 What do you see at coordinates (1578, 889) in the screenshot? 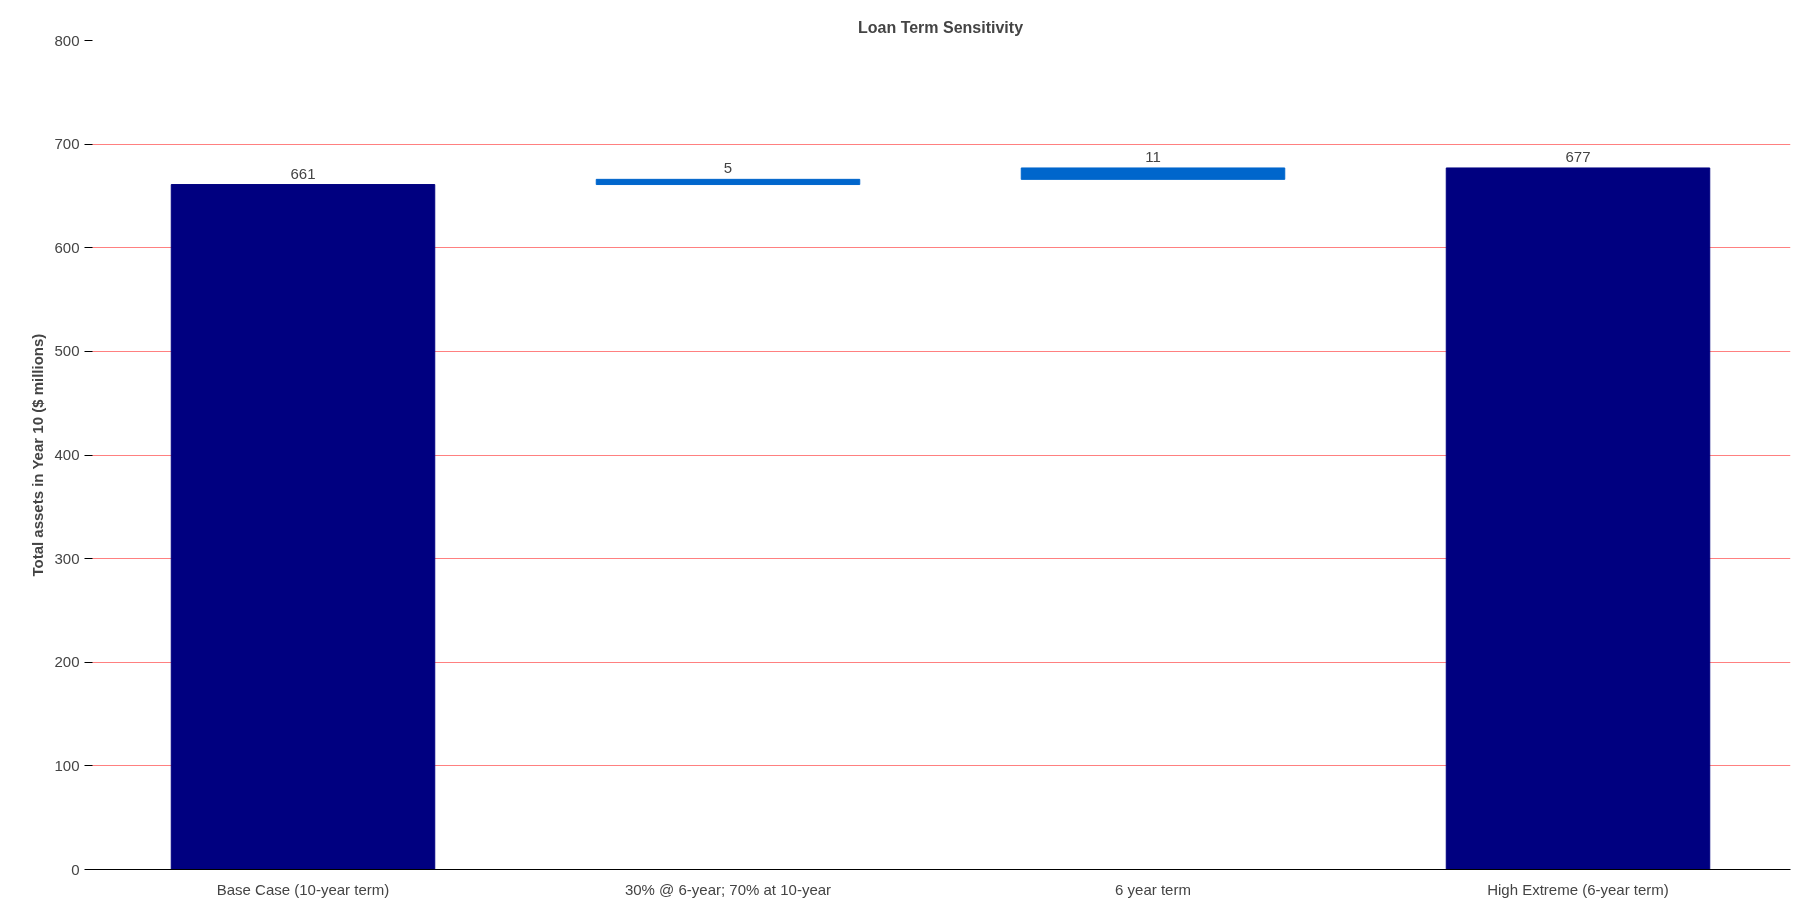
I see `x-tick-label: High Extreme (6-year term)` at bounding box center [1578, 889].